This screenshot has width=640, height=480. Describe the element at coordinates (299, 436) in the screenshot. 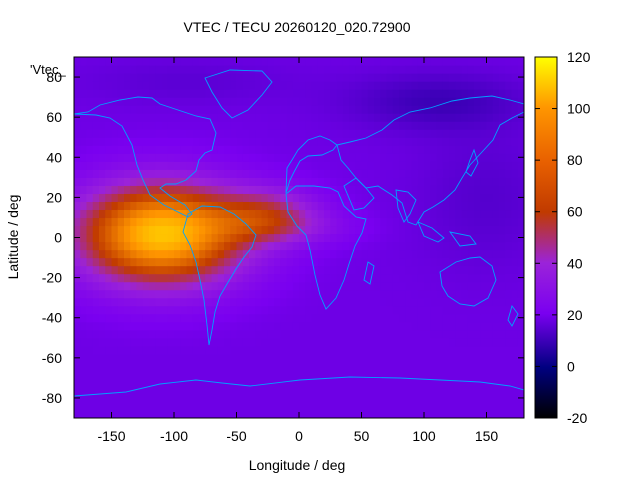

I see `x-tick-label: 0` at that location.